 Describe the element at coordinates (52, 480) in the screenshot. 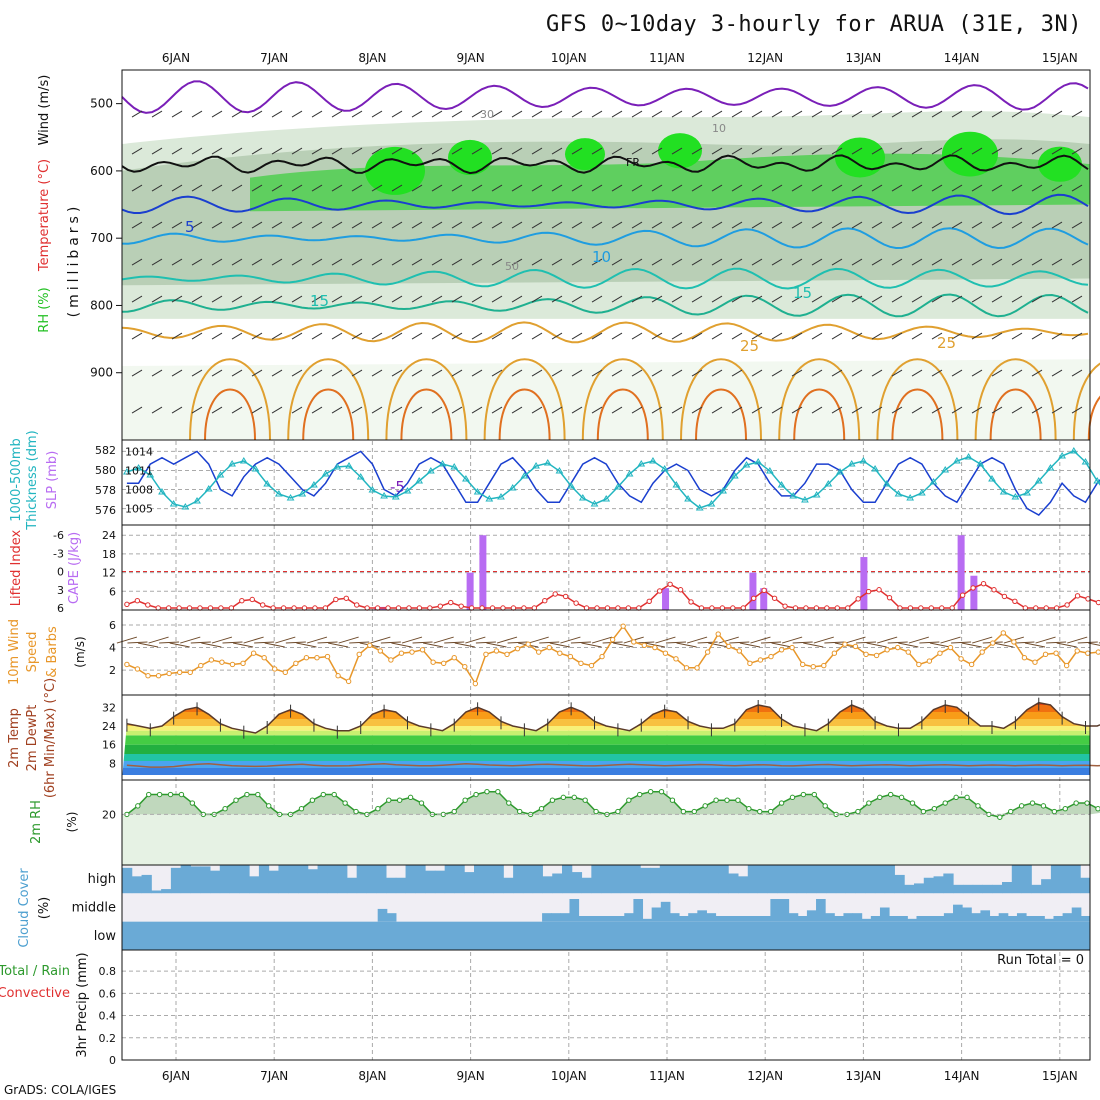

I see `y-axis-label-right: SLP (mb)` at that location.